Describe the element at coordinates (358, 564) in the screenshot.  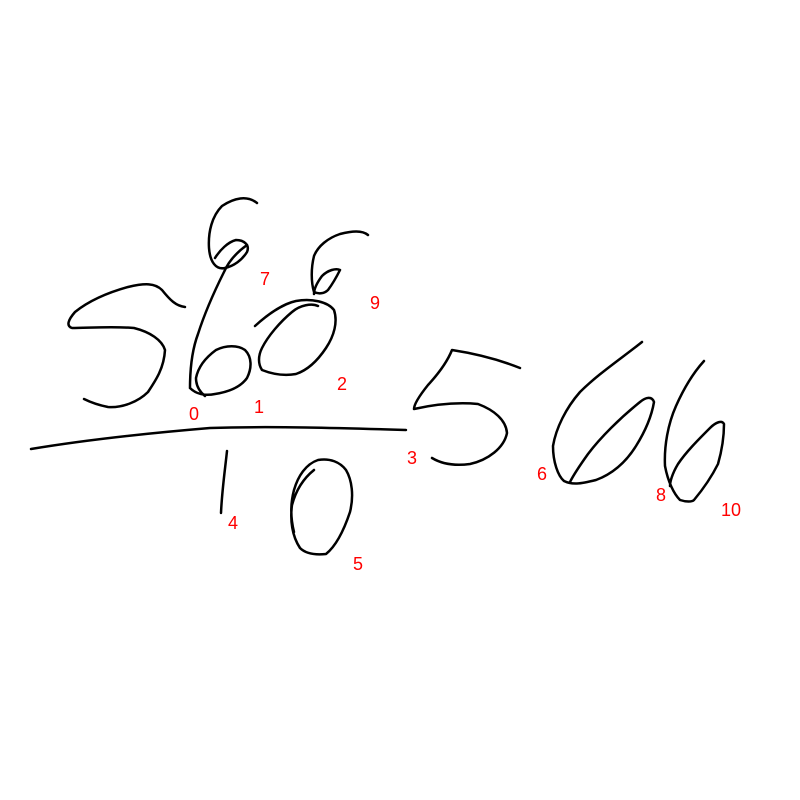
I see `stroke-label-5: 5` at that location.